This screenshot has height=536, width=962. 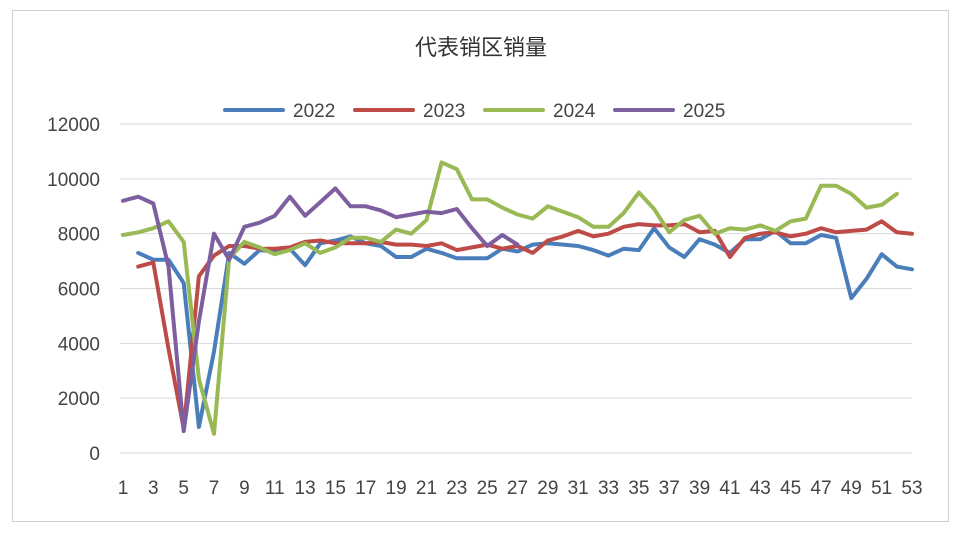 What do you see at coordinates (881, 488) in the screenshot?
I see `x-tick-label: 51` at bounding box center [881, 488].